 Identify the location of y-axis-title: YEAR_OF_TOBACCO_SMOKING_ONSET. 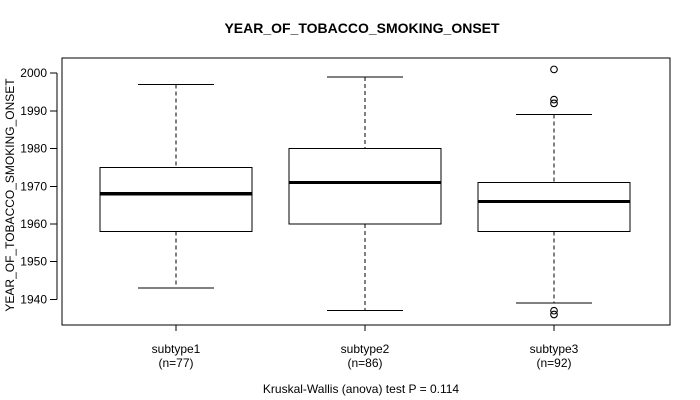
(10, 195).